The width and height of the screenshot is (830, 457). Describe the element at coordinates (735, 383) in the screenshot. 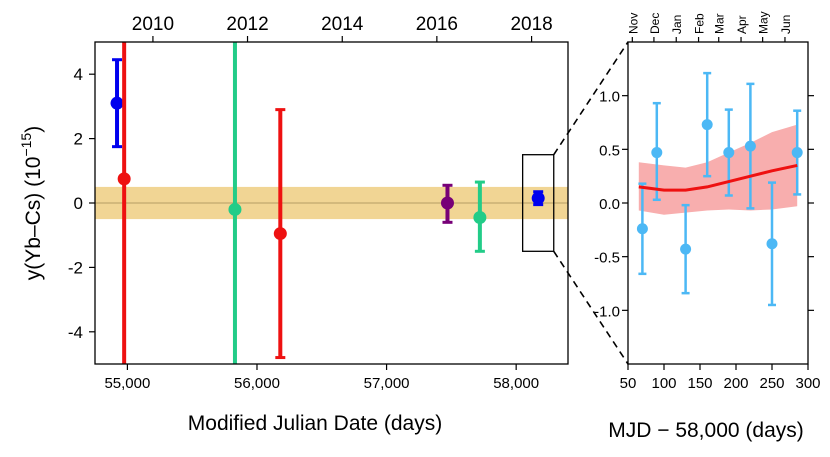

I see `x-tick-label: 200` at that location.